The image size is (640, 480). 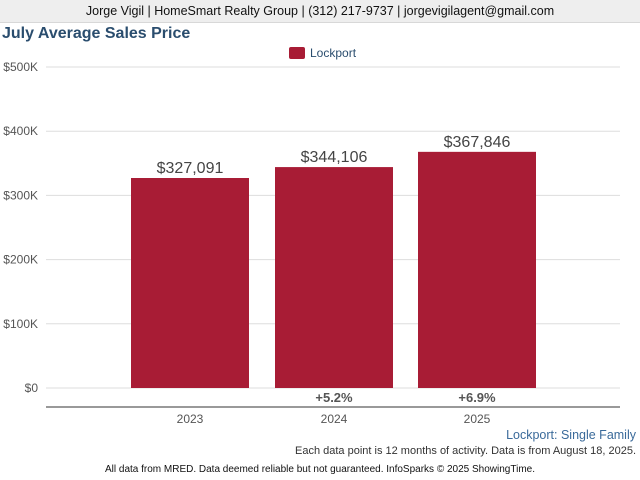 What do you see at coordinates (334, 419) in the screenshot?
I see `x-tick-label: 2024` at bounding box center [334, 419].